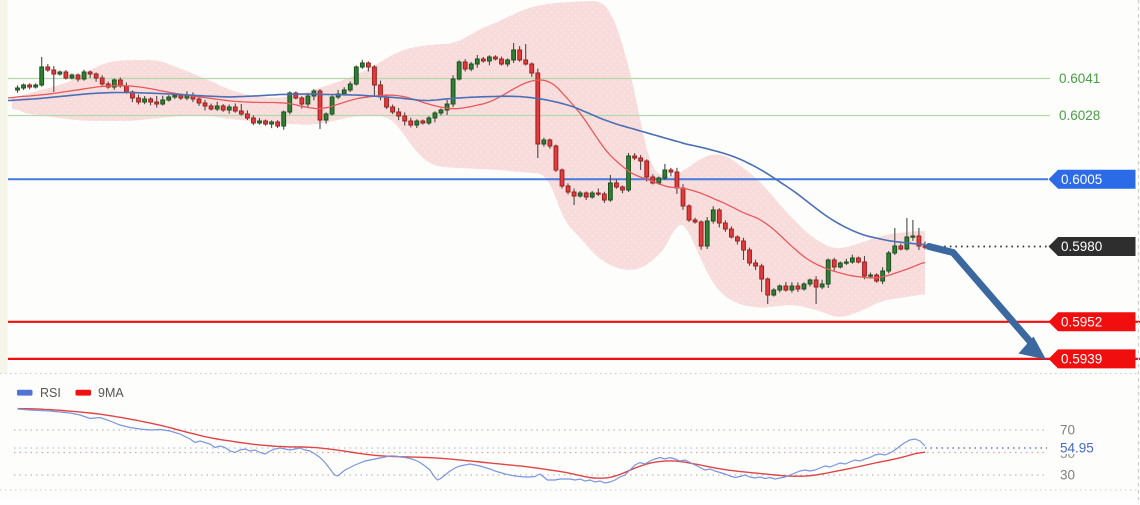 The width and height of the screenshot is (1140, 505). Describe the element at coordinates (1067, 430) in the screenshot. I see `svg-text: 70` at that location.